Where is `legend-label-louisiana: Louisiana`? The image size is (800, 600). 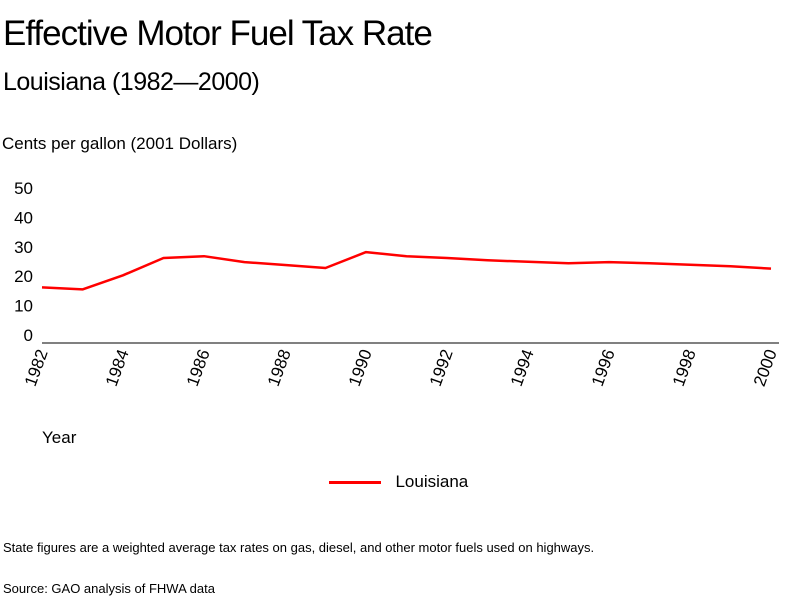 legend-label-louisiana: Louisiana is located at coordinates (432, 481).